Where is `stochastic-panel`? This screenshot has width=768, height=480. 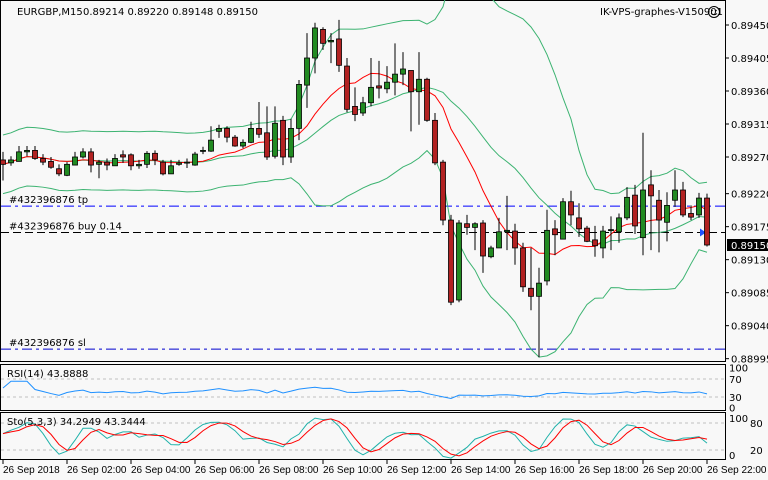
stochastic-panel is located at coordinates (363, 436).